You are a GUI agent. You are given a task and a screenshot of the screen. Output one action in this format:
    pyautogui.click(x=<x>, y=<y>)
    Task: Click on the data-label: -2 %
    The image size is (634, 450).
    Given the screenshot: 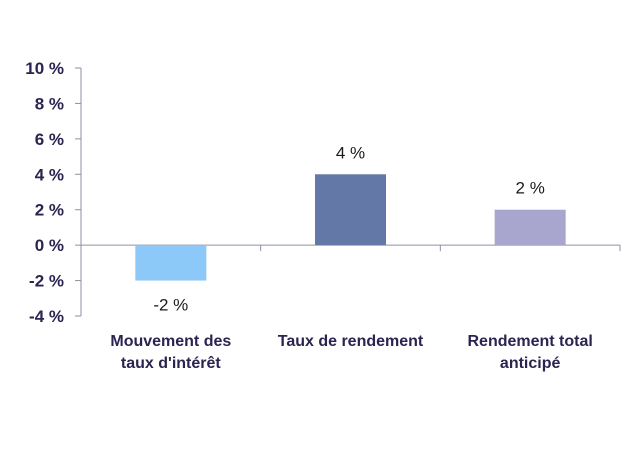 What is the action you would take?
    pyautogui.click(x=170, y=305)
    